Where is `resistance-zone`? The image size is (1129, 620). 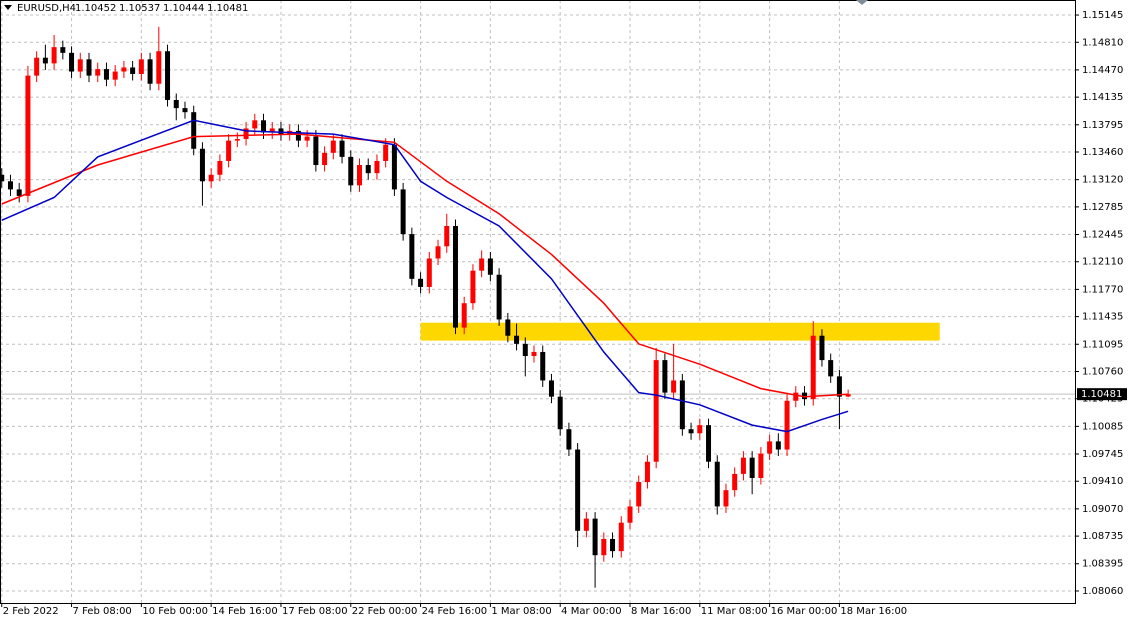 resistance-zone is located at coordinates (680, 331).